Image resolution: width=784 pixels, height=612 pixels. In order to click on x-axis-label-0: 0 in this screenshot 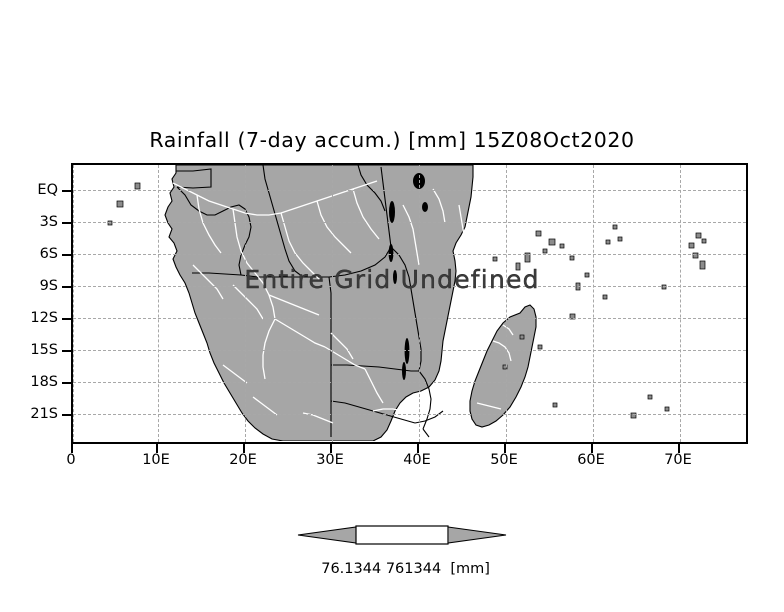, I will do `click(71, 460)`.